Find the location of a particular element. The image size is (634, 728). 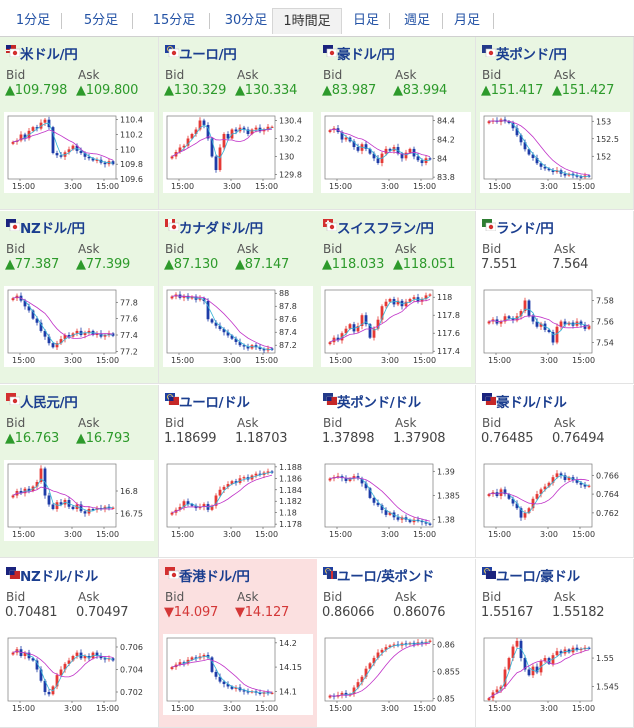

tab-7: 週足 is located at coordinates (416, 20).